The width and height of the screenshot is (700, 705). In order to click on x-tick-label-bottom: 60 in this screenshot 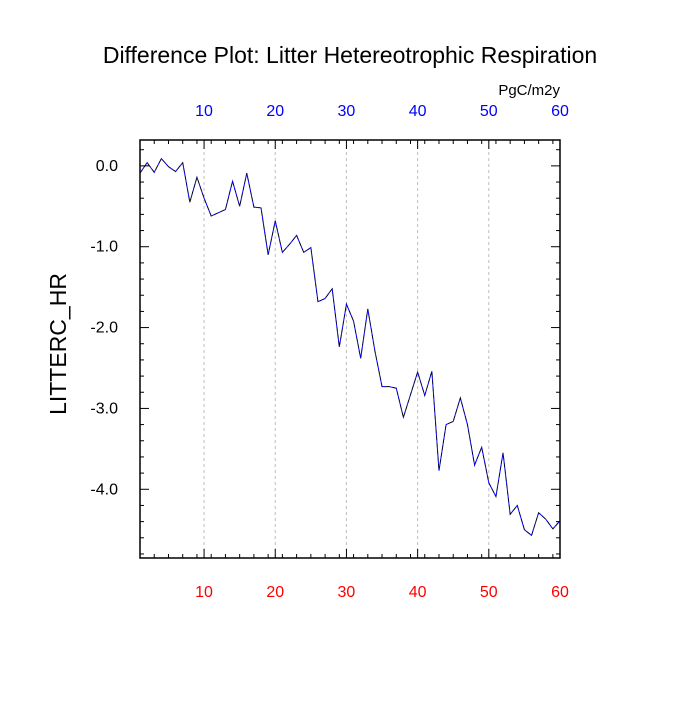, I will do `click(560, 592)`.